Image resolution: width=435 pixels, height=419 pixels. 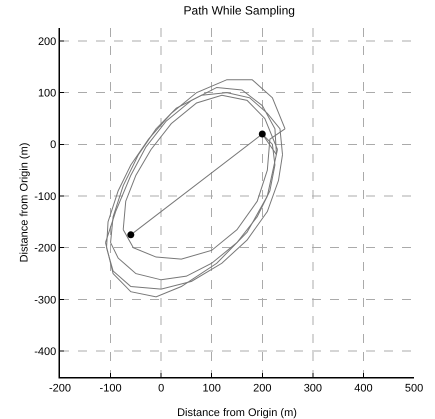 I want to click on y-tick-label: 200, so click(x=47, y=42).